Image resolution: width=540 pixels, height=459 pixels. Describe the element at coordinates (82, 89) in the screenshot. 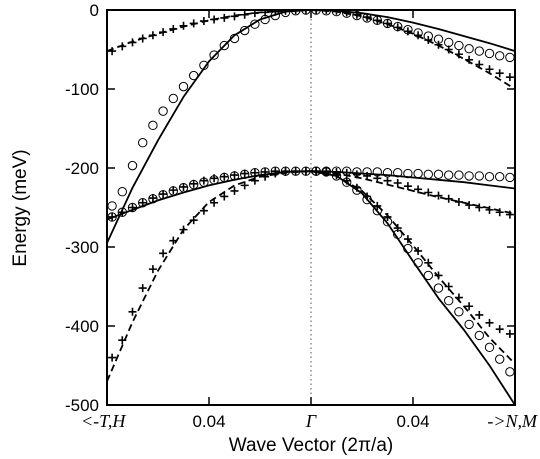

I see `y-tick-label-1: -100` at that location.